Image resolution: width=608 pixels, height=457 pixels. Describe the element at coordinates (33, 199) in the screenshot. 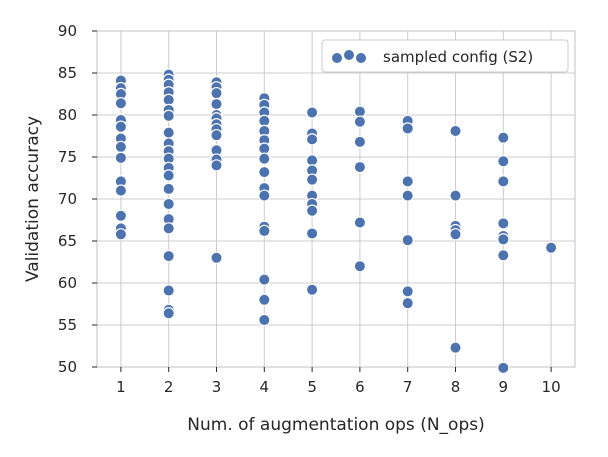

I see `y-axis-title: Validation accuracy` at that location.